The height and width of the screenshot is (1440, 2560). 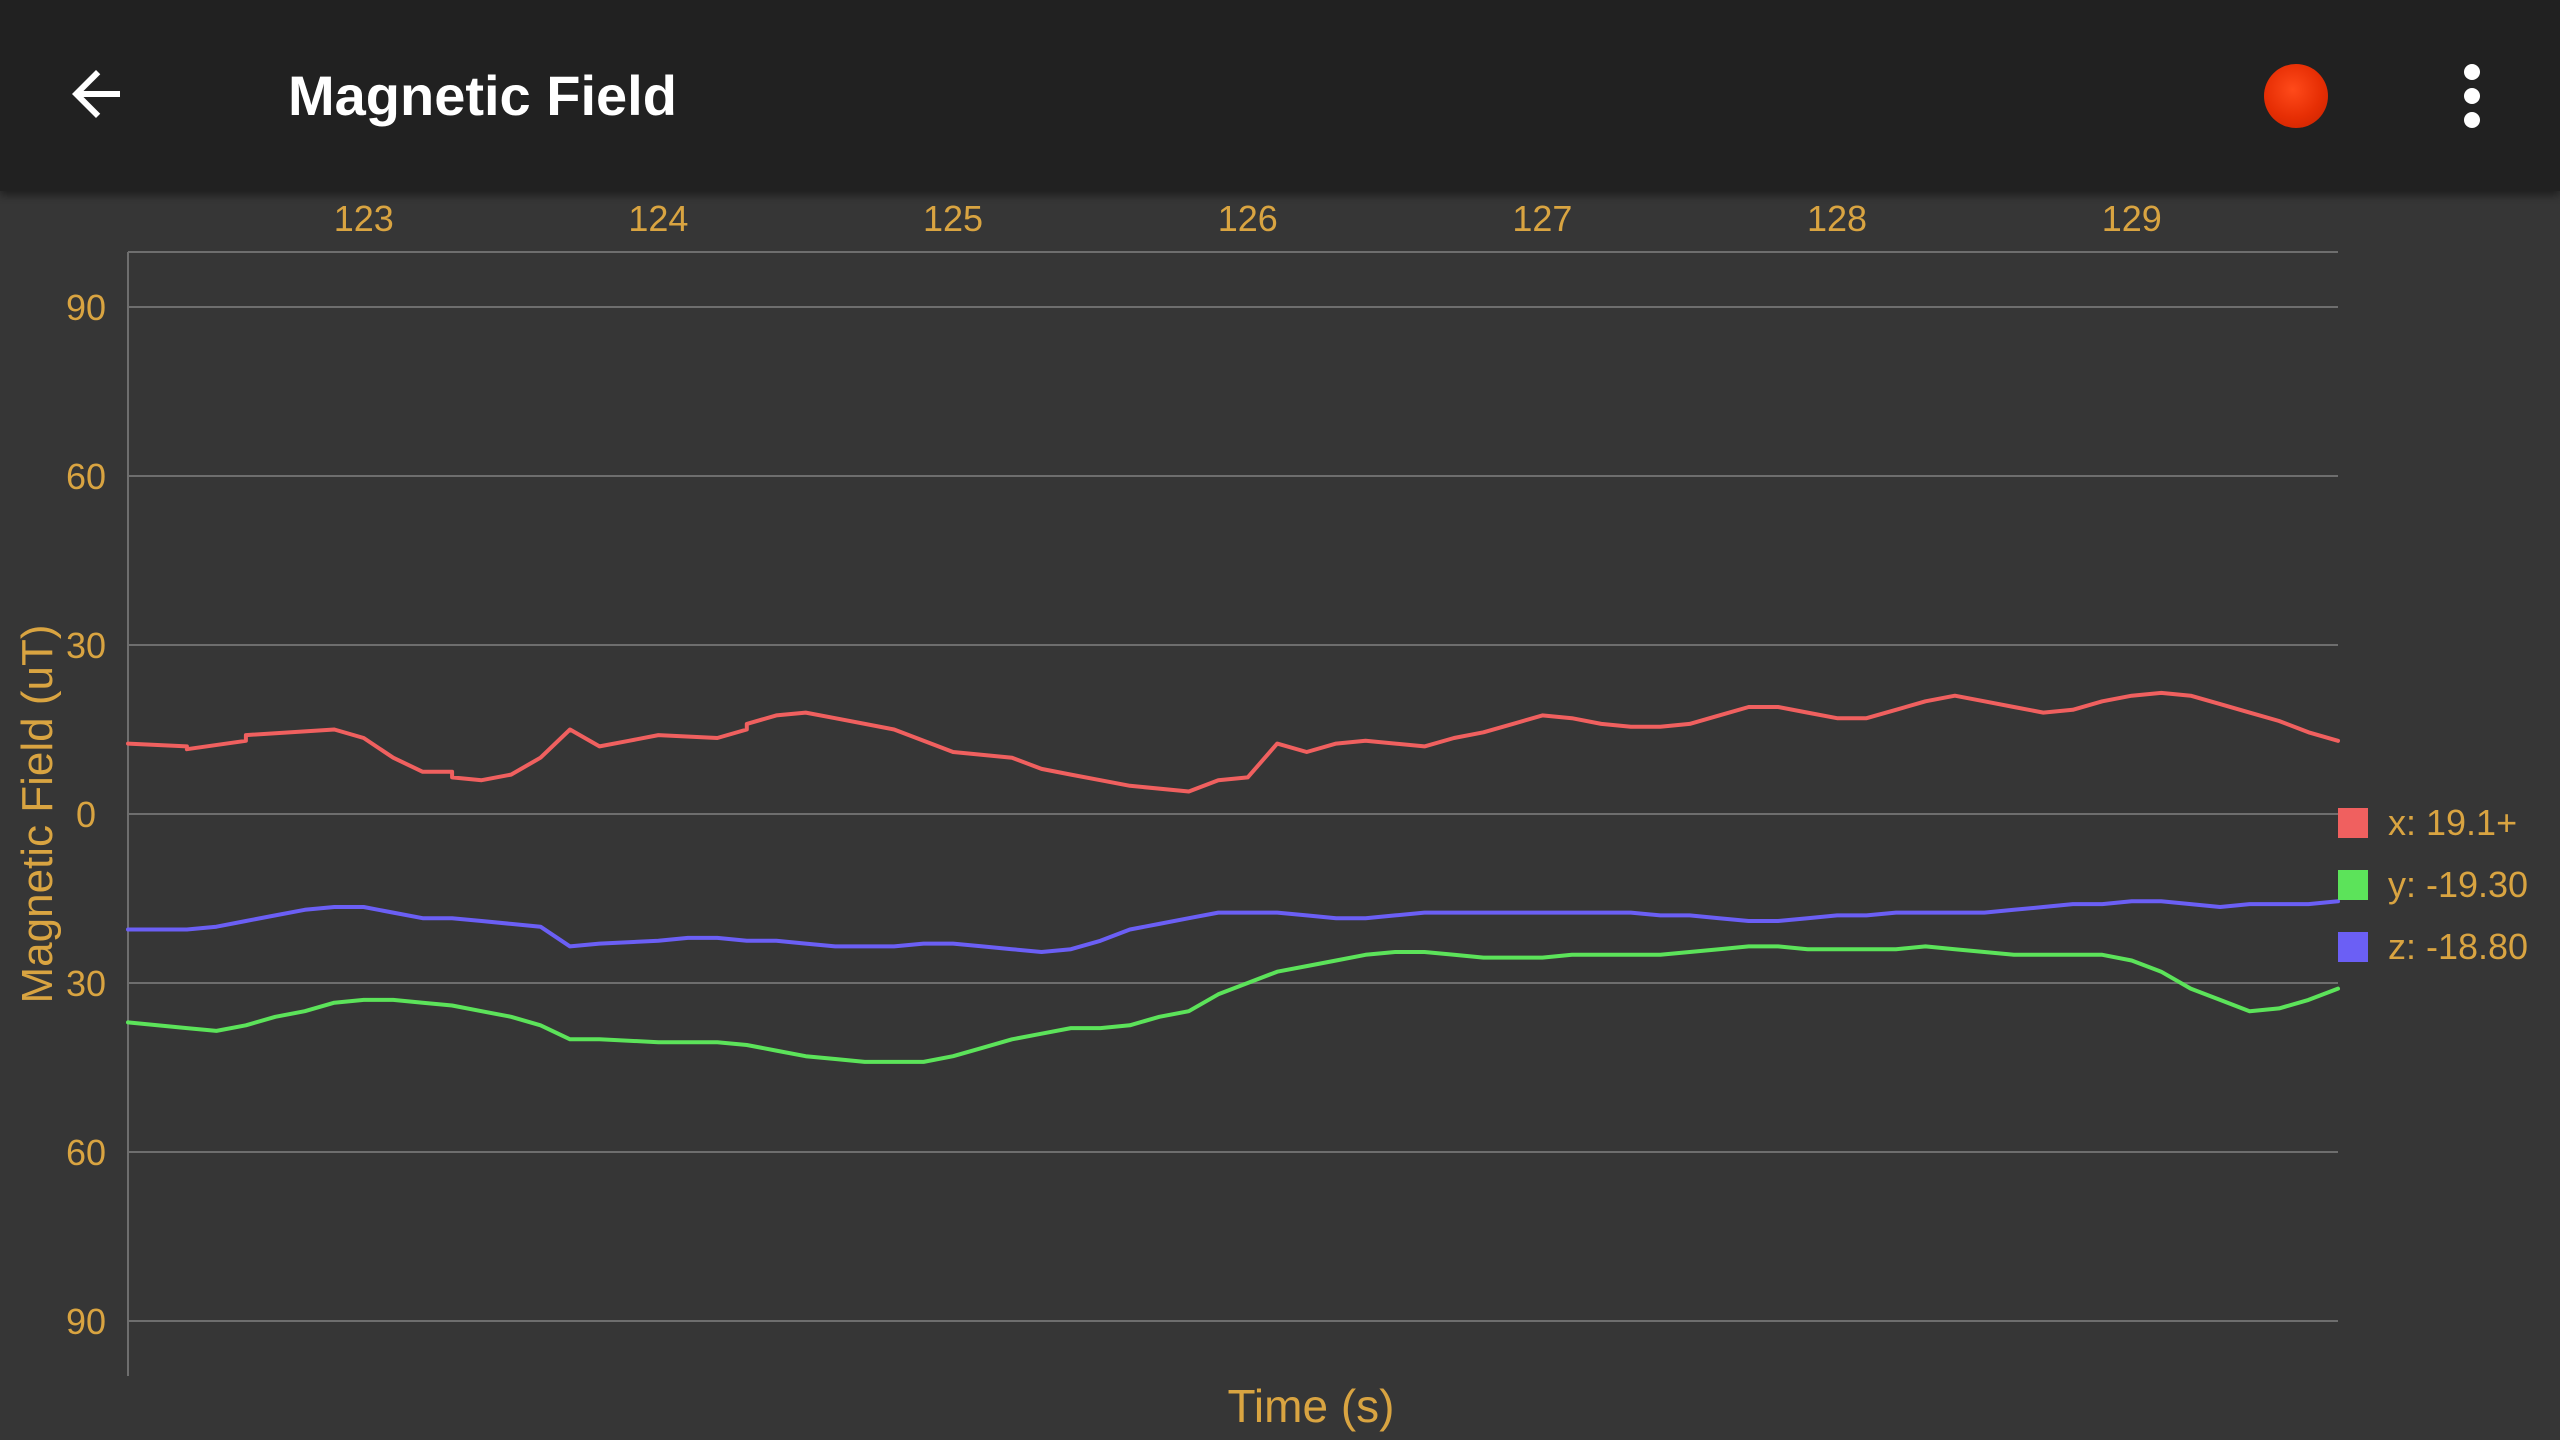 What do you see at coordinates (2472, 72) in the screenshot?
I see `more-vertical-icon` at bounding box center [2472, 72].